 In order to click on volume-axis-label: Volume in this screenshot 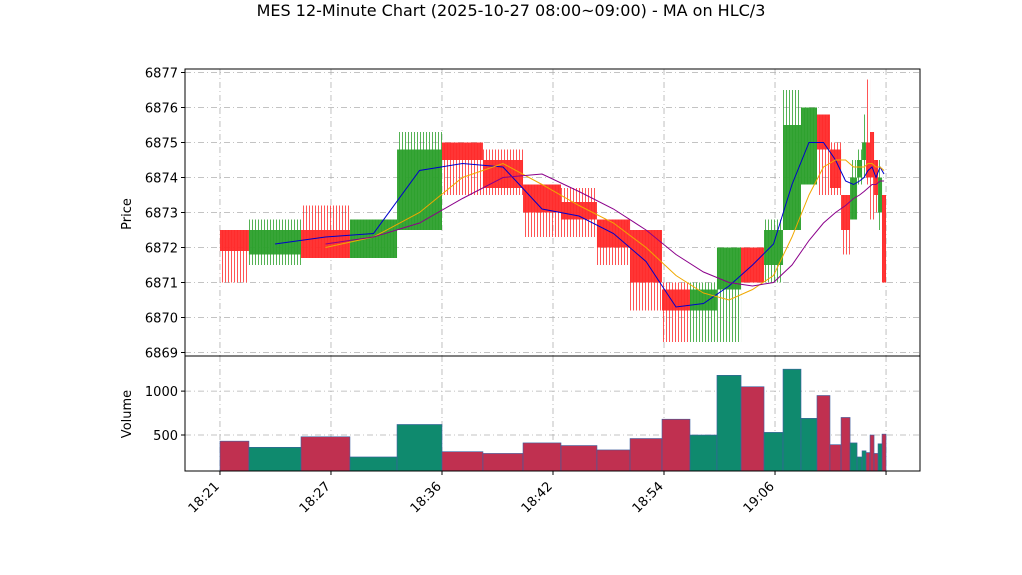, I will do `click(127, 414)`.